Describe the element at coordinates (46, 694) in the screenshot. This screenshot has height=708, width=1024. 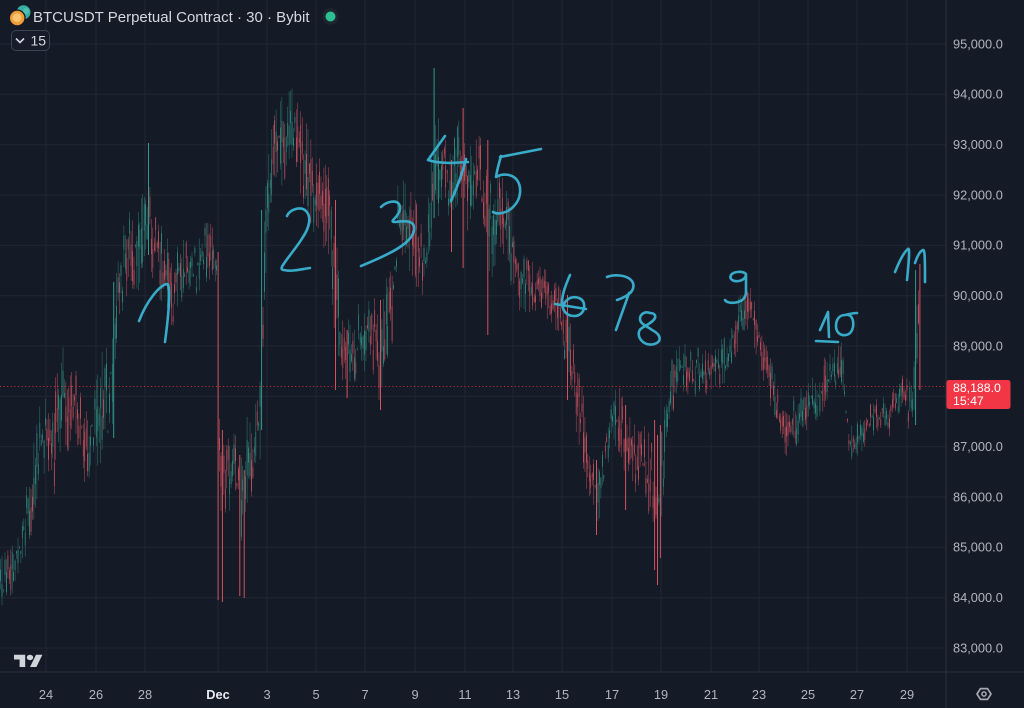
I see `svg-text: 24` at that location.